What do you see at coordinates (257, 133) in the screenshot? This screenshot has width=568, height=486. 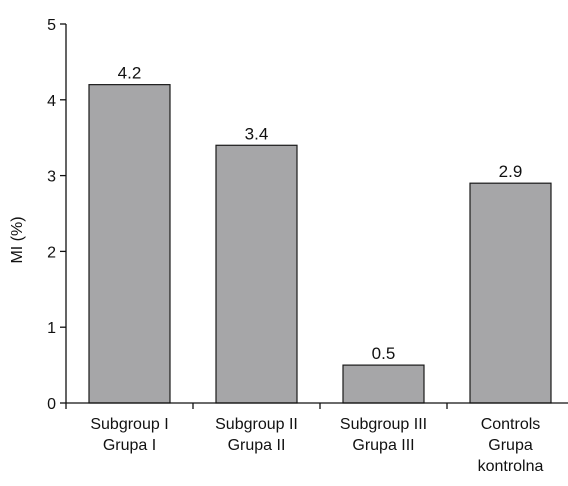 I see `bar-value-label: 3.4` at bounding box center [257, 133].